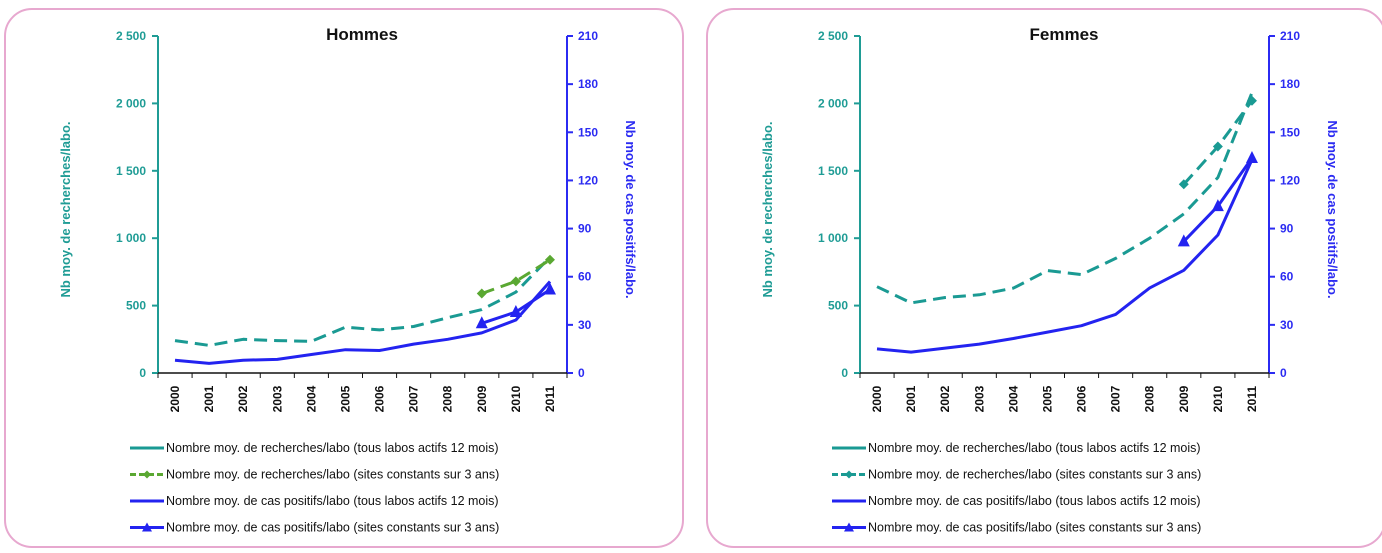  What do you see at coordinates (1064, 34) in the screenshot?
I see `chart-title: Femmes` at bounding box center [1064, 34].